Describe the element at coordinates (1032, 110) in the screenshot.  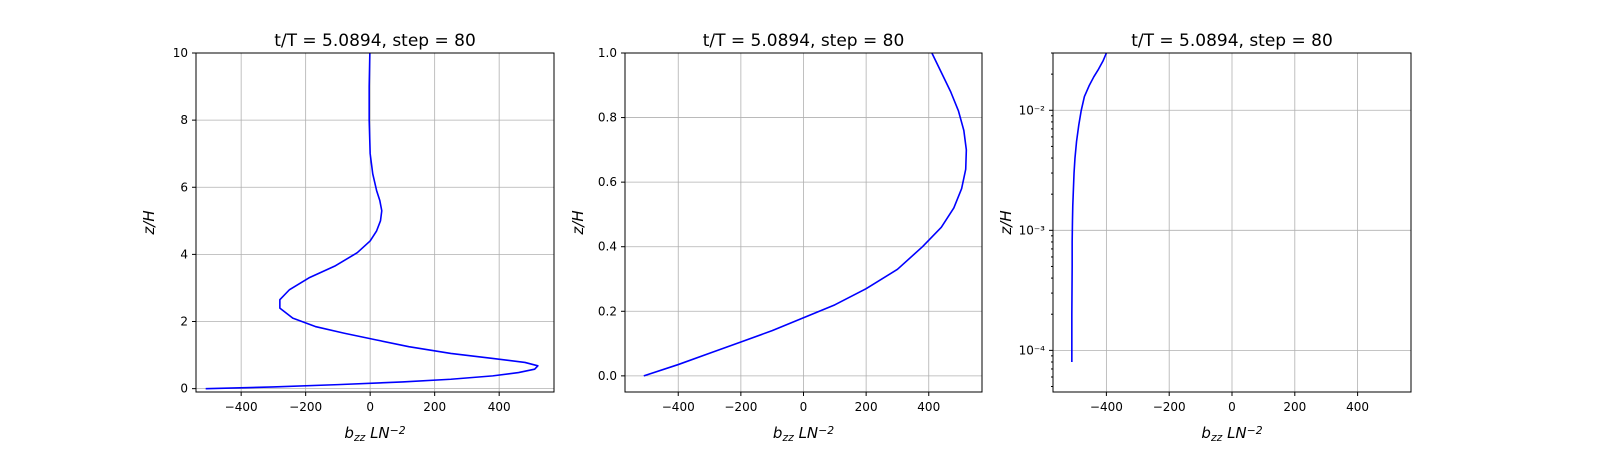
I see `y-tick-label: 10⁻²` at that location.